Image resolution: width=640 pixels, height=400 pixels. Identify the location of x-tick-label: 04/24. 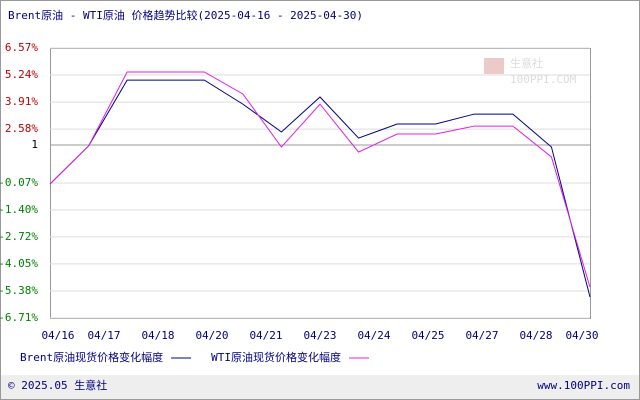
(373, 335).